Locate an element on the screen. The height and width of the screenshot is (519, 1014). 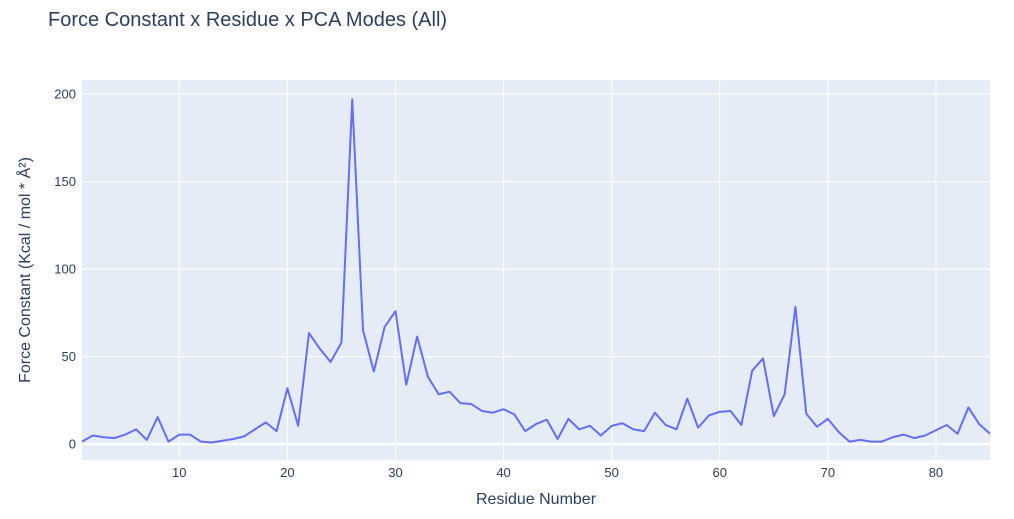
y-axis-title: Force Constant (Kcal / mol * Å²) is located at coordinates (24, 270).